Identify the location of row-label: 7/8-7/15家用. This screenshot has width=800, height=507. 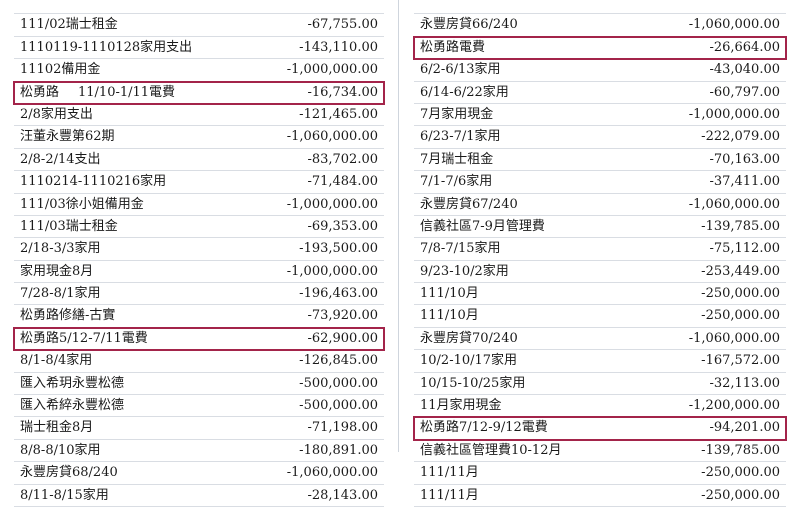
(460, 249).